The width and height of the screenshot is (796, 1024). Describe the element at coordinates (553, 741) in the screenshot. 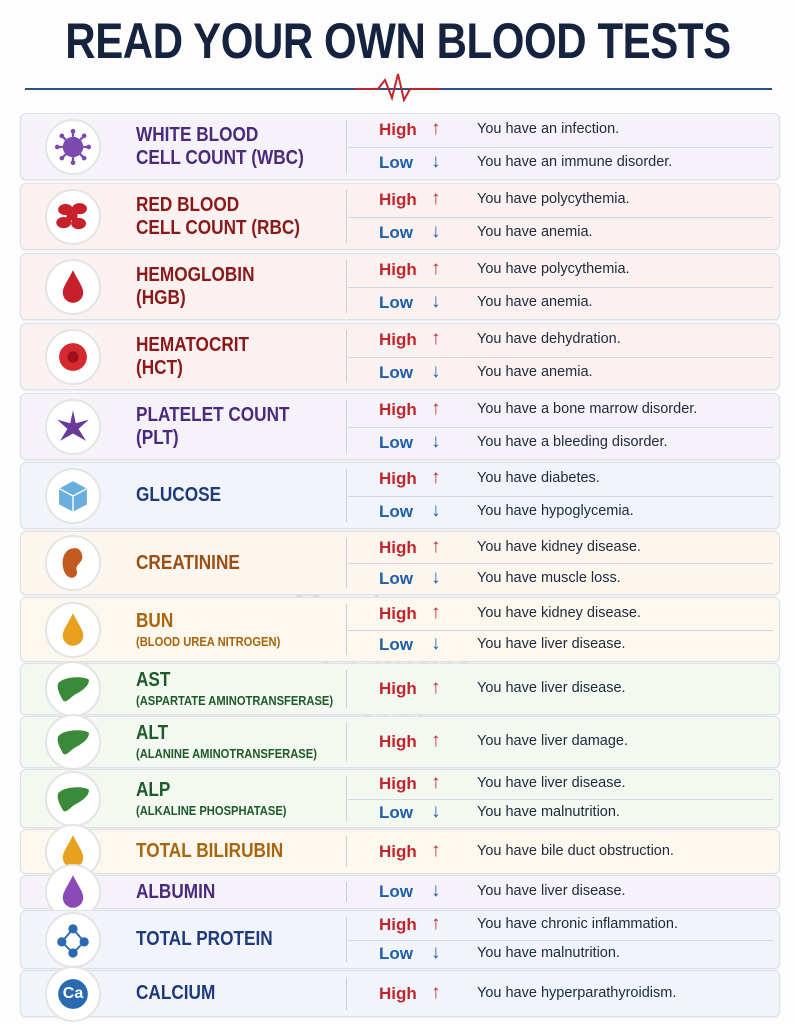

I see `meaning-text: You have liver damage.` at that location.